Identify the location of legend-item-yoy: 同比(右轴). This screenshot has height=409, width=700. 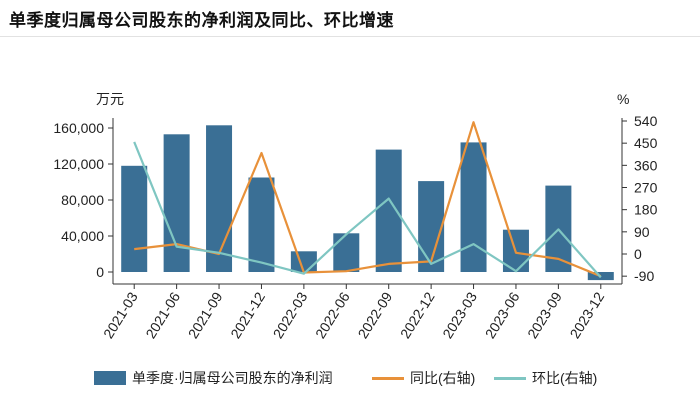
(423, 378).